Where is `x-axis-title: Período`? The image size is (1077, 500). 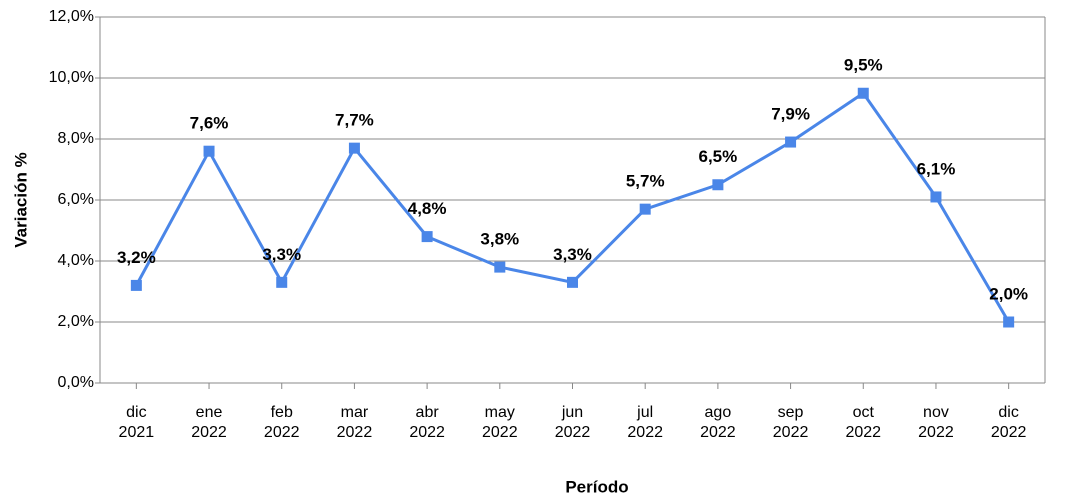
x-axis-title: Período is located at coordinates (596, 486).